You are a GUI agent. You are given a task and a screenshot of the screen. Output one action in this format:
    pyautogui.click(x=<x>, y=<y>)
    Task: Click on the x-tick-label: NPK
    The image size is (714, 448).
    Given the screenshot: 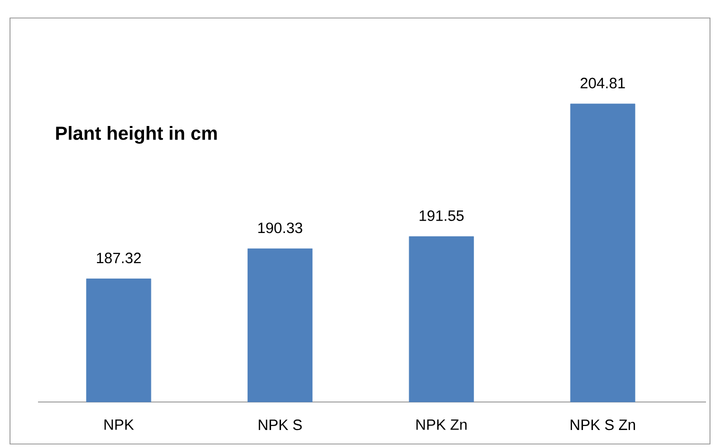 What is the action you would take?
    pyautogui.click(x=119, y=425)
    